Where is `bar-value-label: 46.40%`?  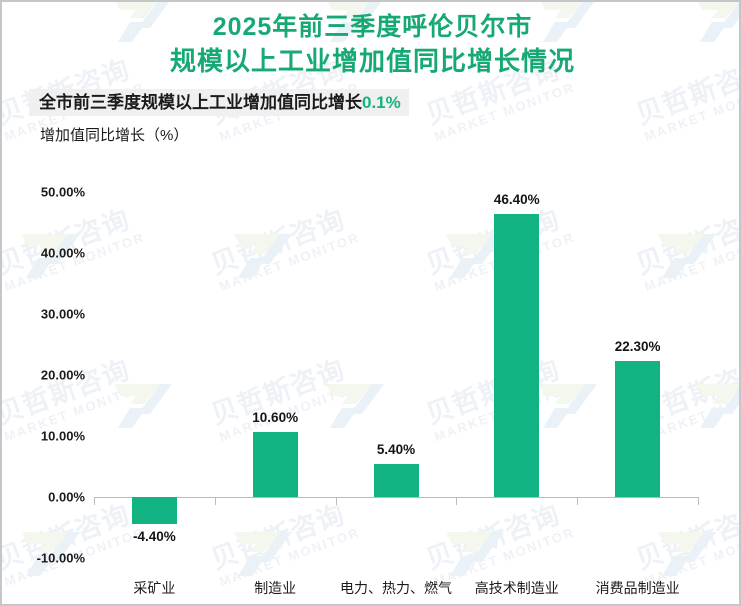 bar-value-label: 46.40% is located at coordinates (516, 199).